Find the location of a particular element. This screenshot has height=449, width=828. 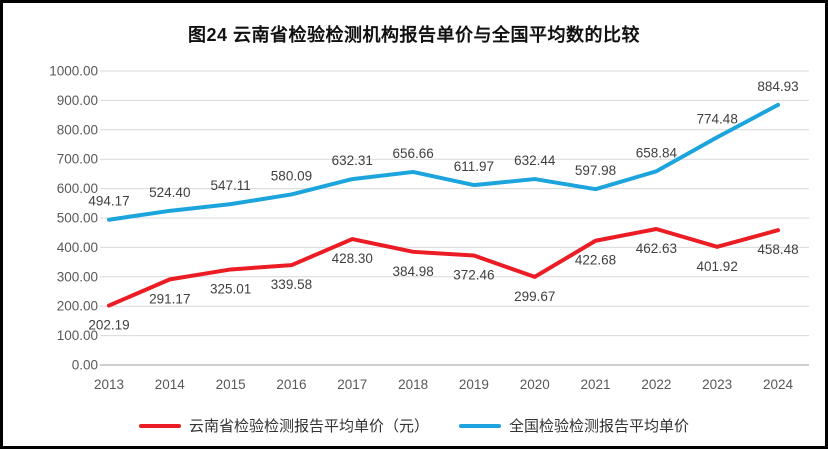

data-label: 384.98 is located at coordinates (412, 271).